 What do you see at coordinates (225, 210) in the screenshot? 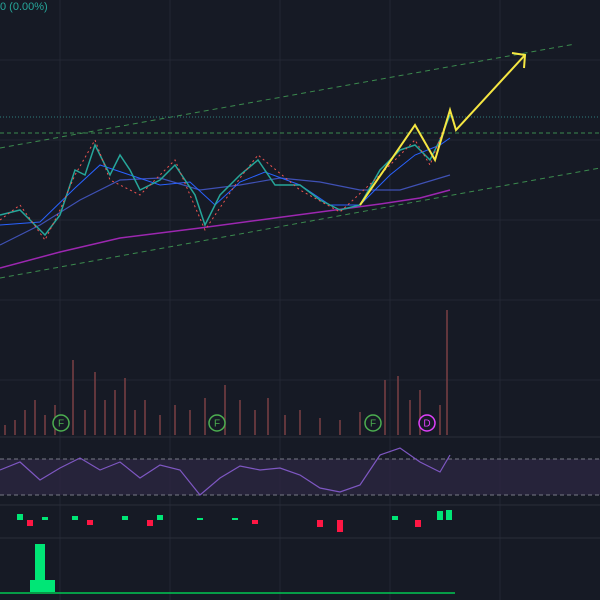
I see `ma-mid` at bounding box center [225, 210].